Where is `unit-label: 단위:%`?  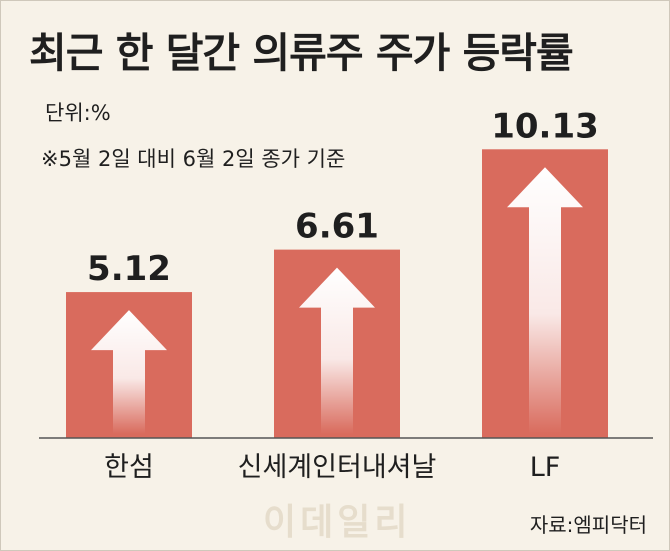
unit-label: 단위:% is located at coordinates (78, 113).